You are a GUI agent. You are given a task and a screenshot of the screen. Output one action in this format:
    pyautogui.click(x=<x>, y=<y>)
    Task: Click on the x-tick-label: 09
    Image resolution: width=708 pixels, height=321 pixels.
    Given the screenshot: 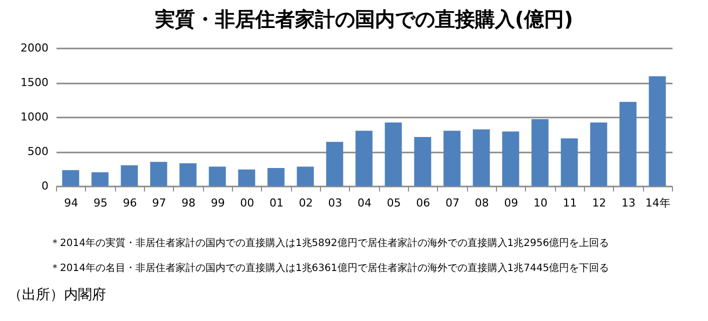 What is the action you would take?
    pyautogui.click(x=511, y=203)
    